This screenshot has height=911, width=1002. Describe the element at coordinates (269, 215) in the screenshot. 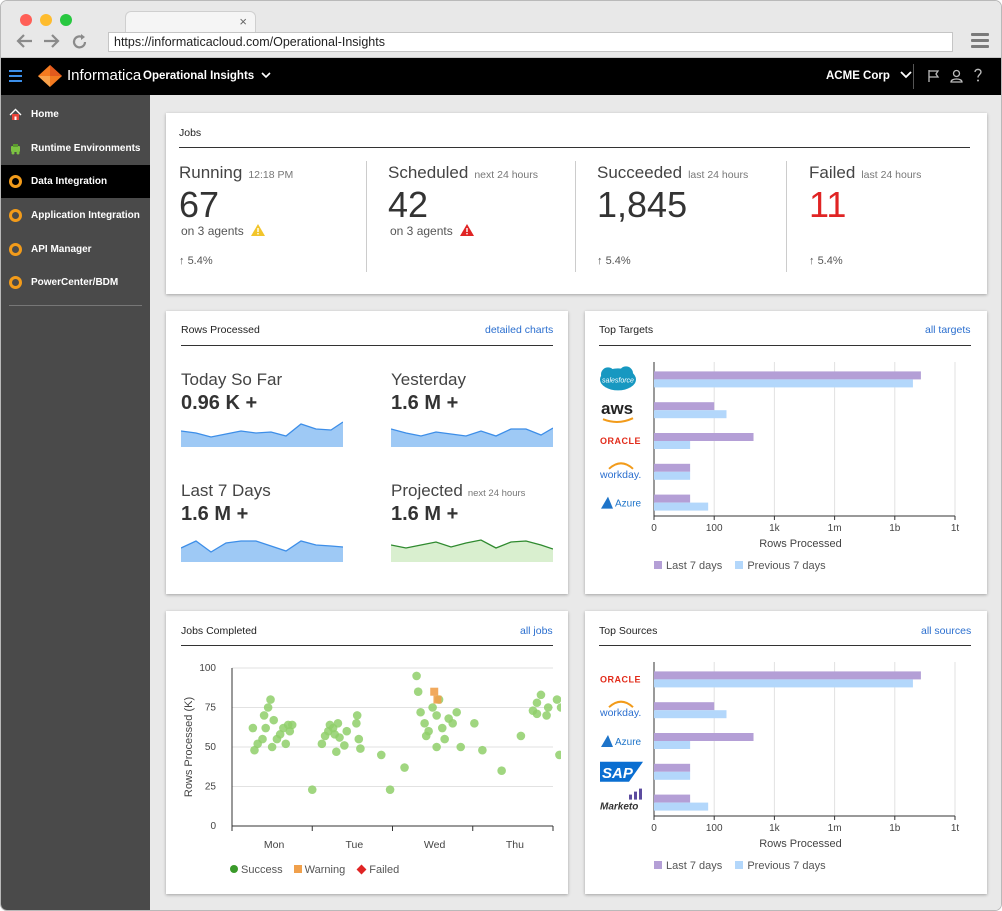

I see `jobs-running: Running 12:18 PM 67 on 3 agents ↑ 5.4%` at that location.